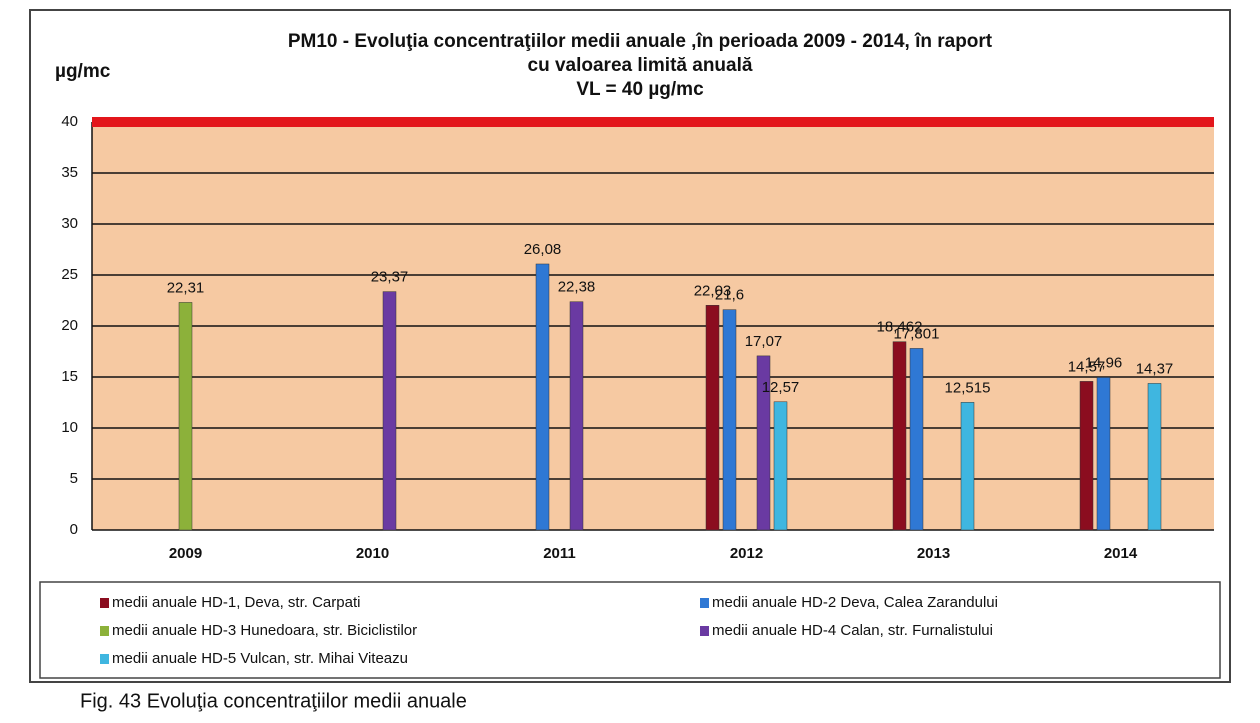 The image size is (1260, 723). Describe the element at coordinates (390, 277) in the screenshot. I see `value-label: 23,37` at that location.